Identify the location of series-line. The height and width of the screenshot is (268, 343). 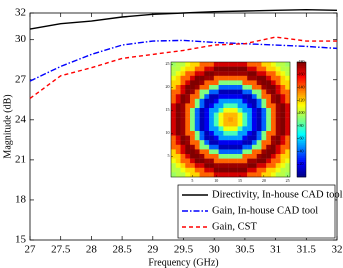
(183, 19).